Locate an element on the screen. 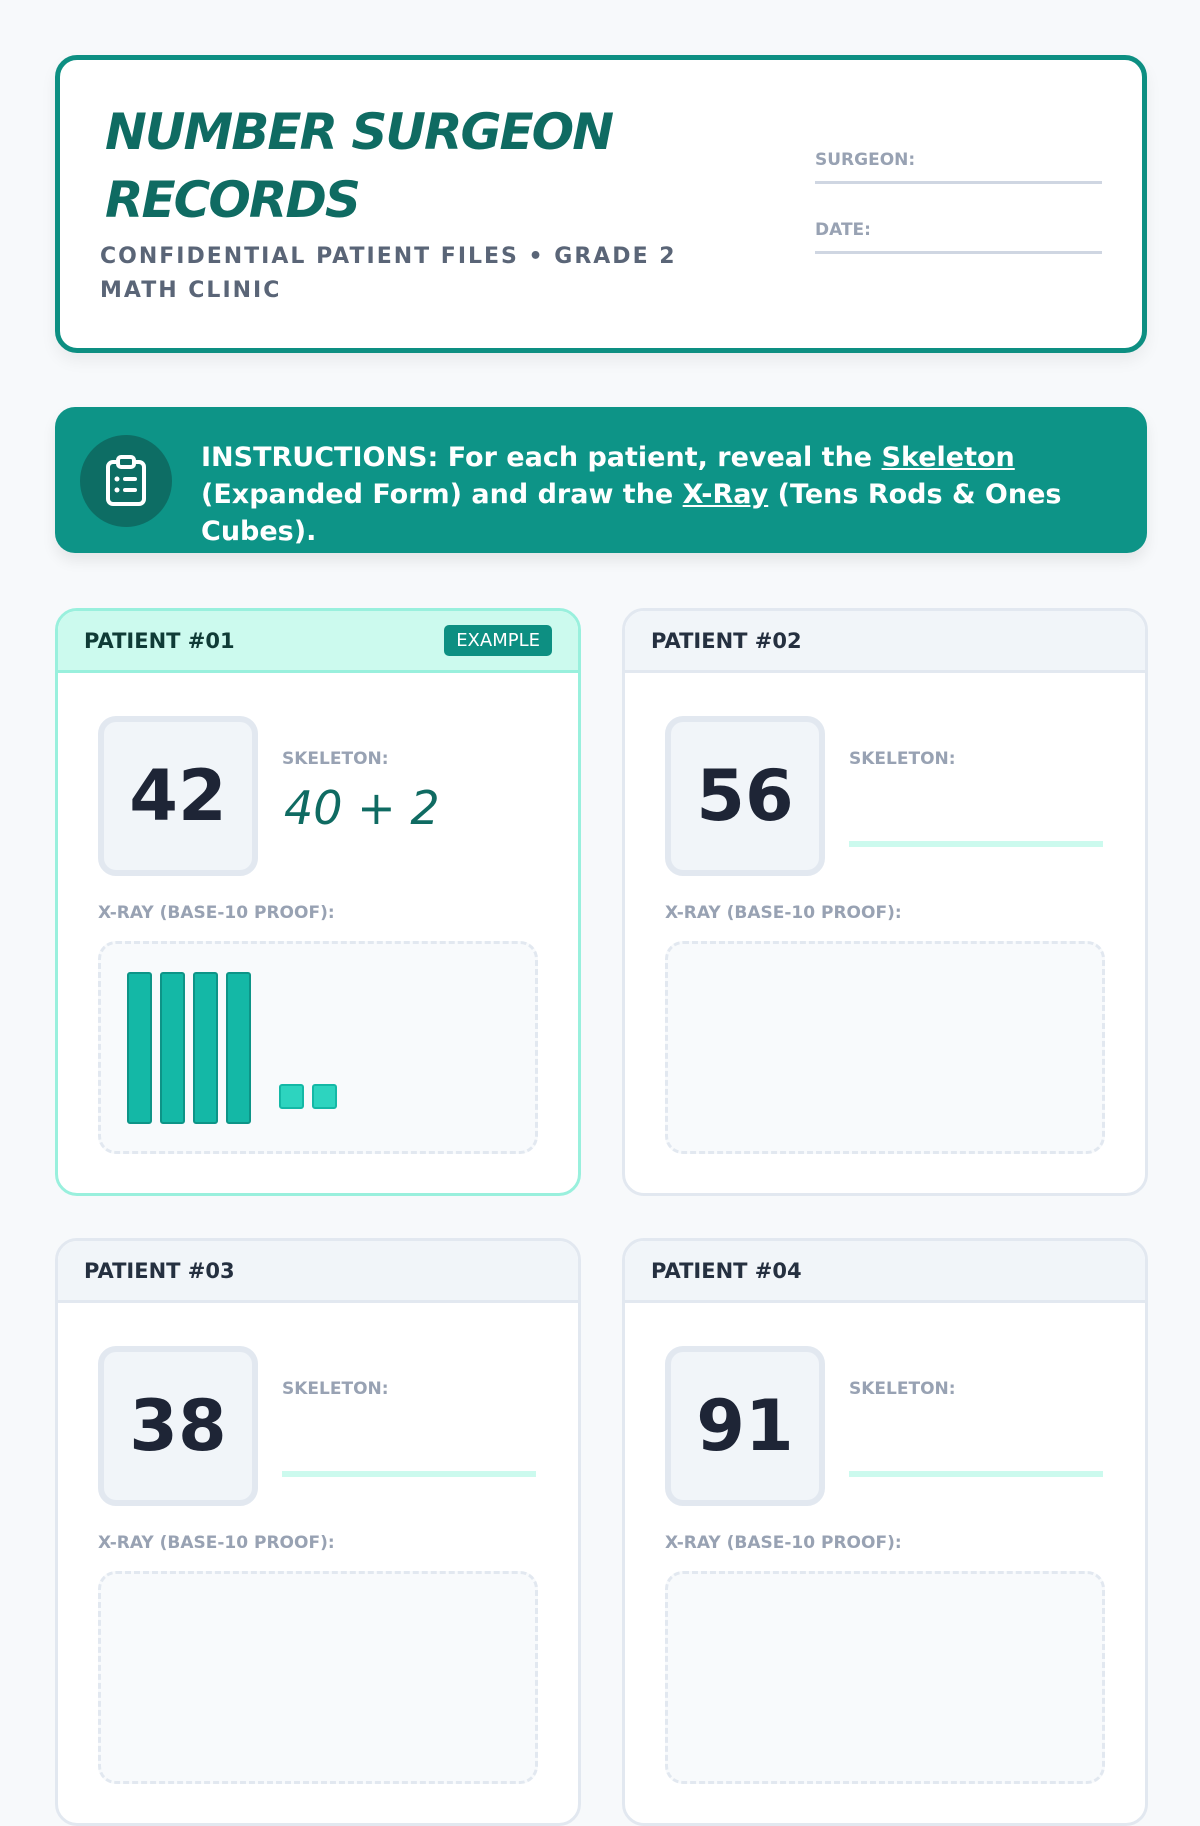 Image resolution: width=1200 pixels, height=1826 pixels. date-field: DATE: is located at coordinates (958, 237).